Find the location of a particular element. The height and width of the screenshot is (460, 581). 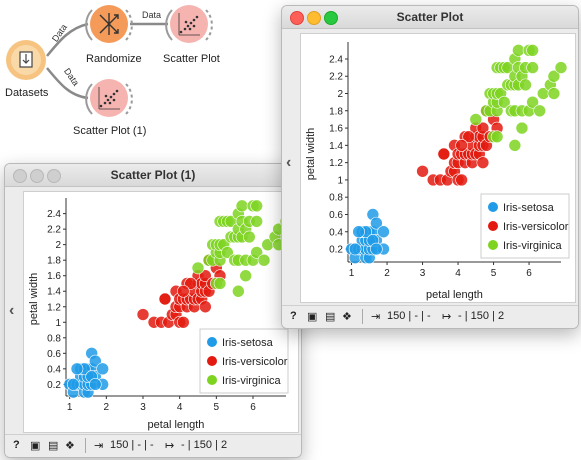

randomize-node is located at coordinates (109, 24).